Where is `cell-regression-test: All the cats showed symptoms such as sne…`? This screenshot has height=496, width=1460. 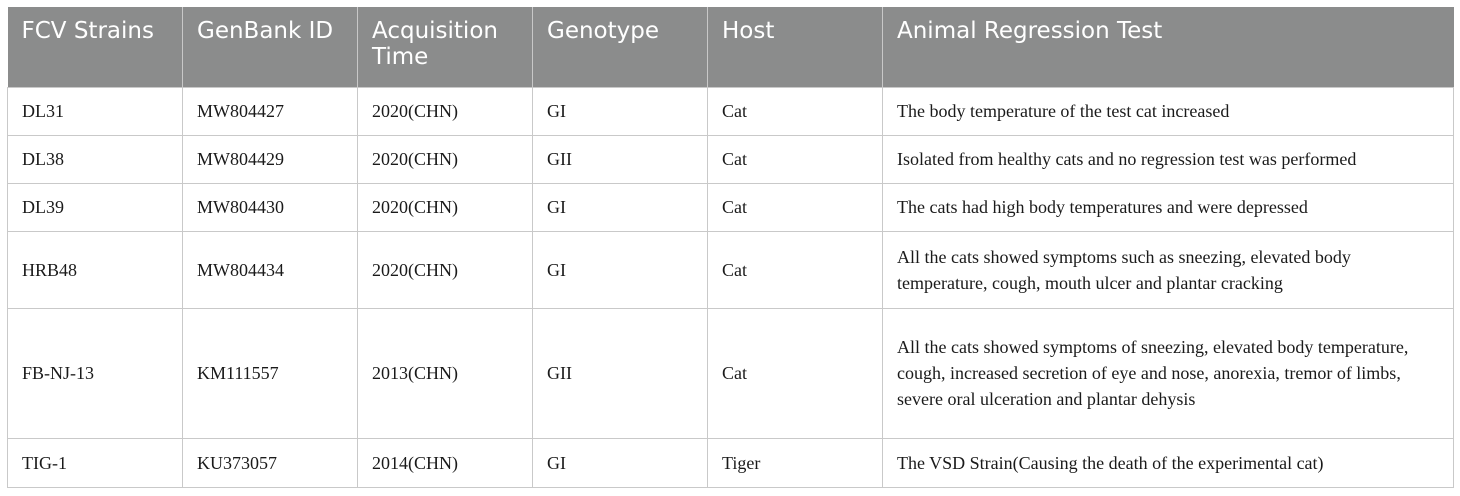
cell-regression-test: All the cats showed symptoms such as sne… is located at coordinates (1168, 269).